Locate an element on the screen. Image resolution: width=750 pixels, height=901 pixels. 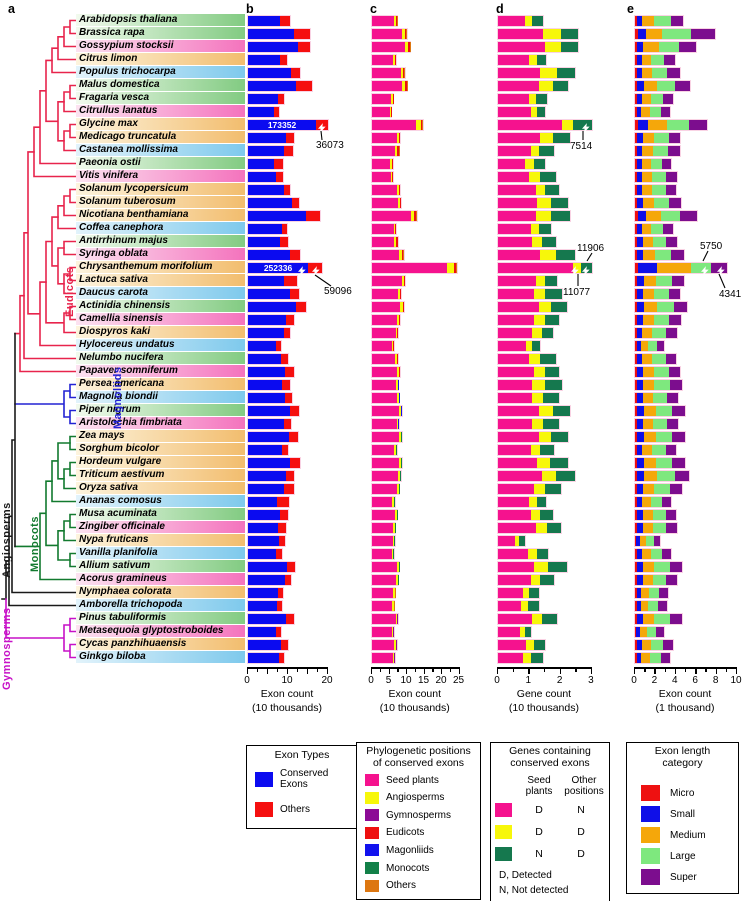
species-name: Nymphaea colorata is located at coordinates (125, 591).